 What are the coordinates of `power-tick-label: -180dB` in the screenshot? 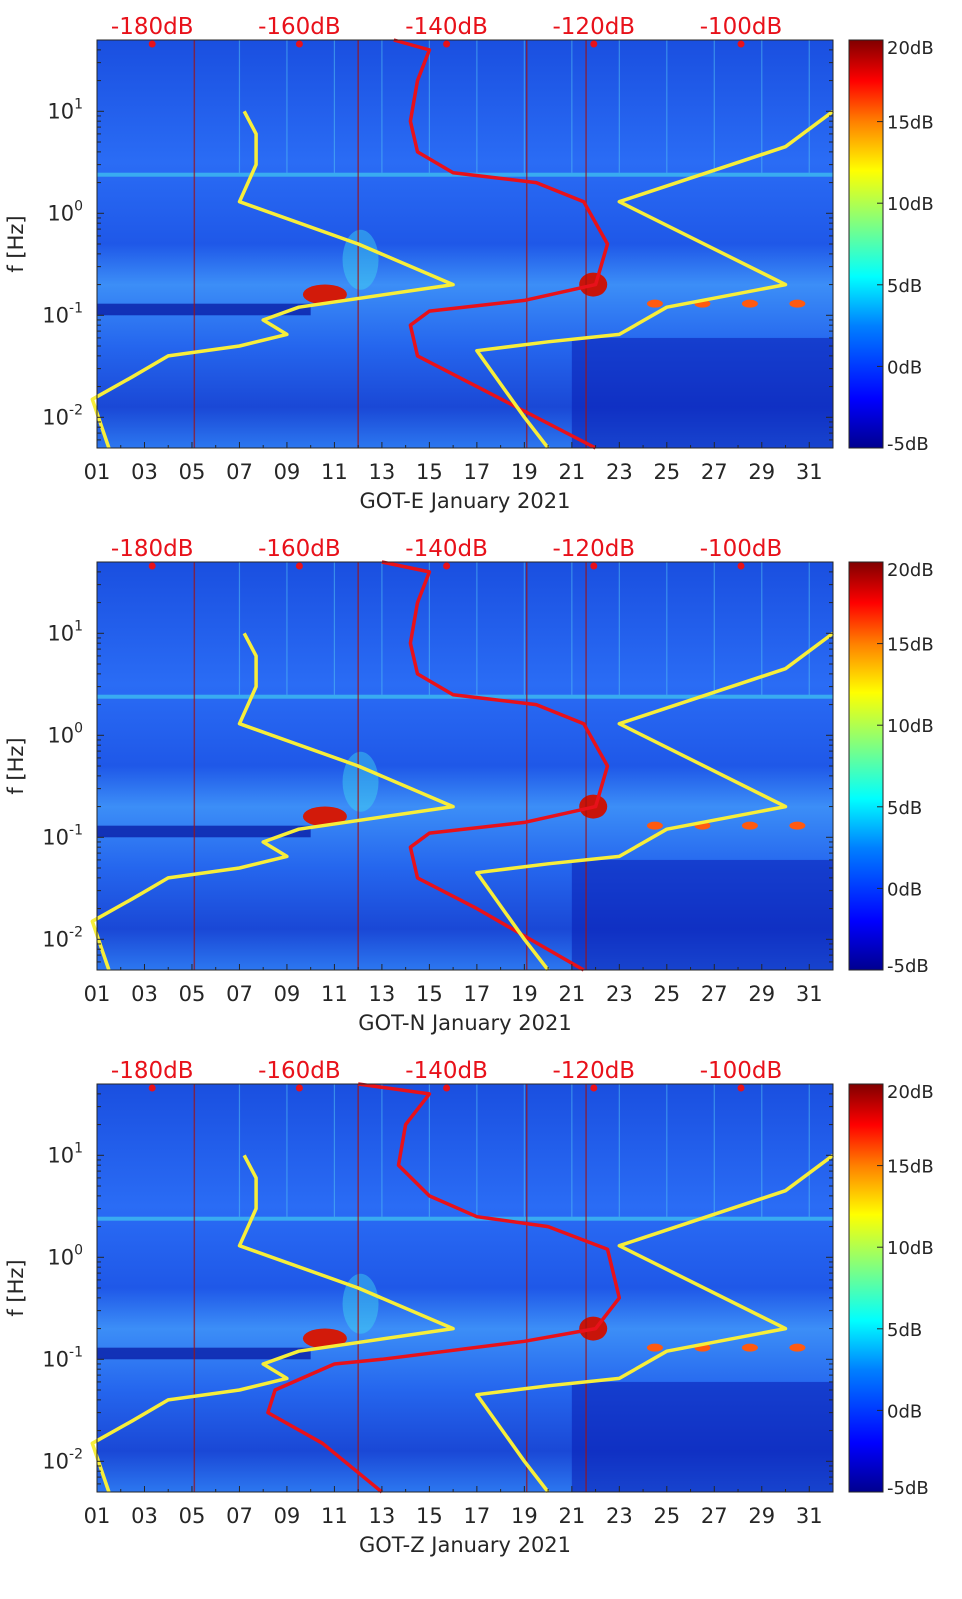 It's located at (152, 27).